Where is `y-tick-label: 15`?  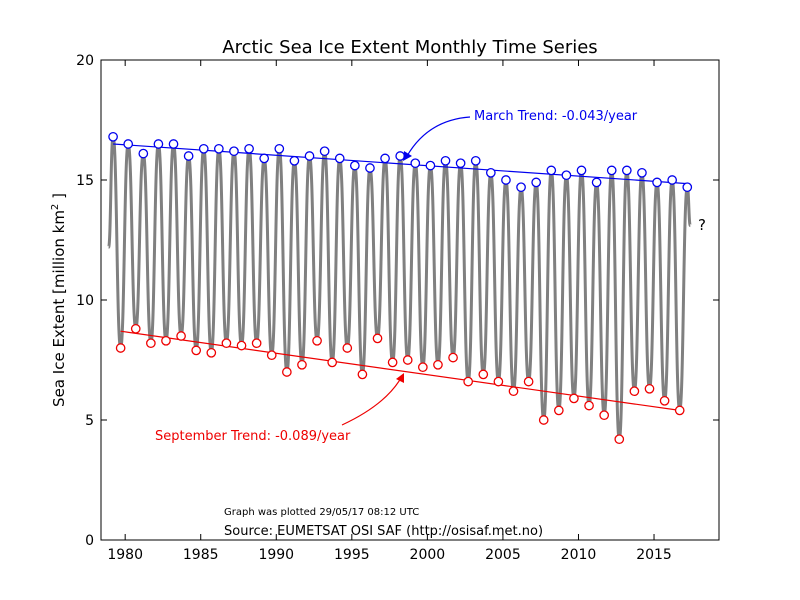
y-tick-label: 15 is located at coordinates (85, 181).